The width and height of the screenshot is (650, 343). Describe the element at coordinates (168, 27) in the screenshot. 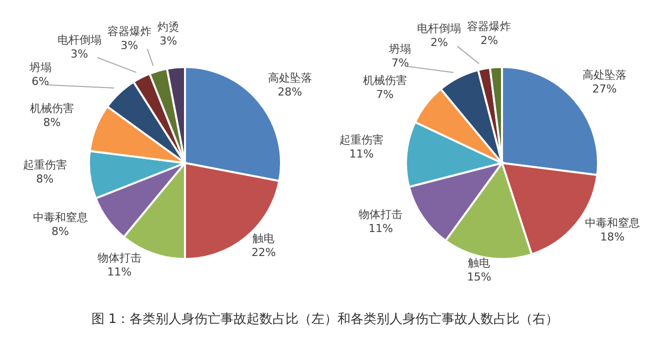

I see `slice-label: 灼烫` at that location.